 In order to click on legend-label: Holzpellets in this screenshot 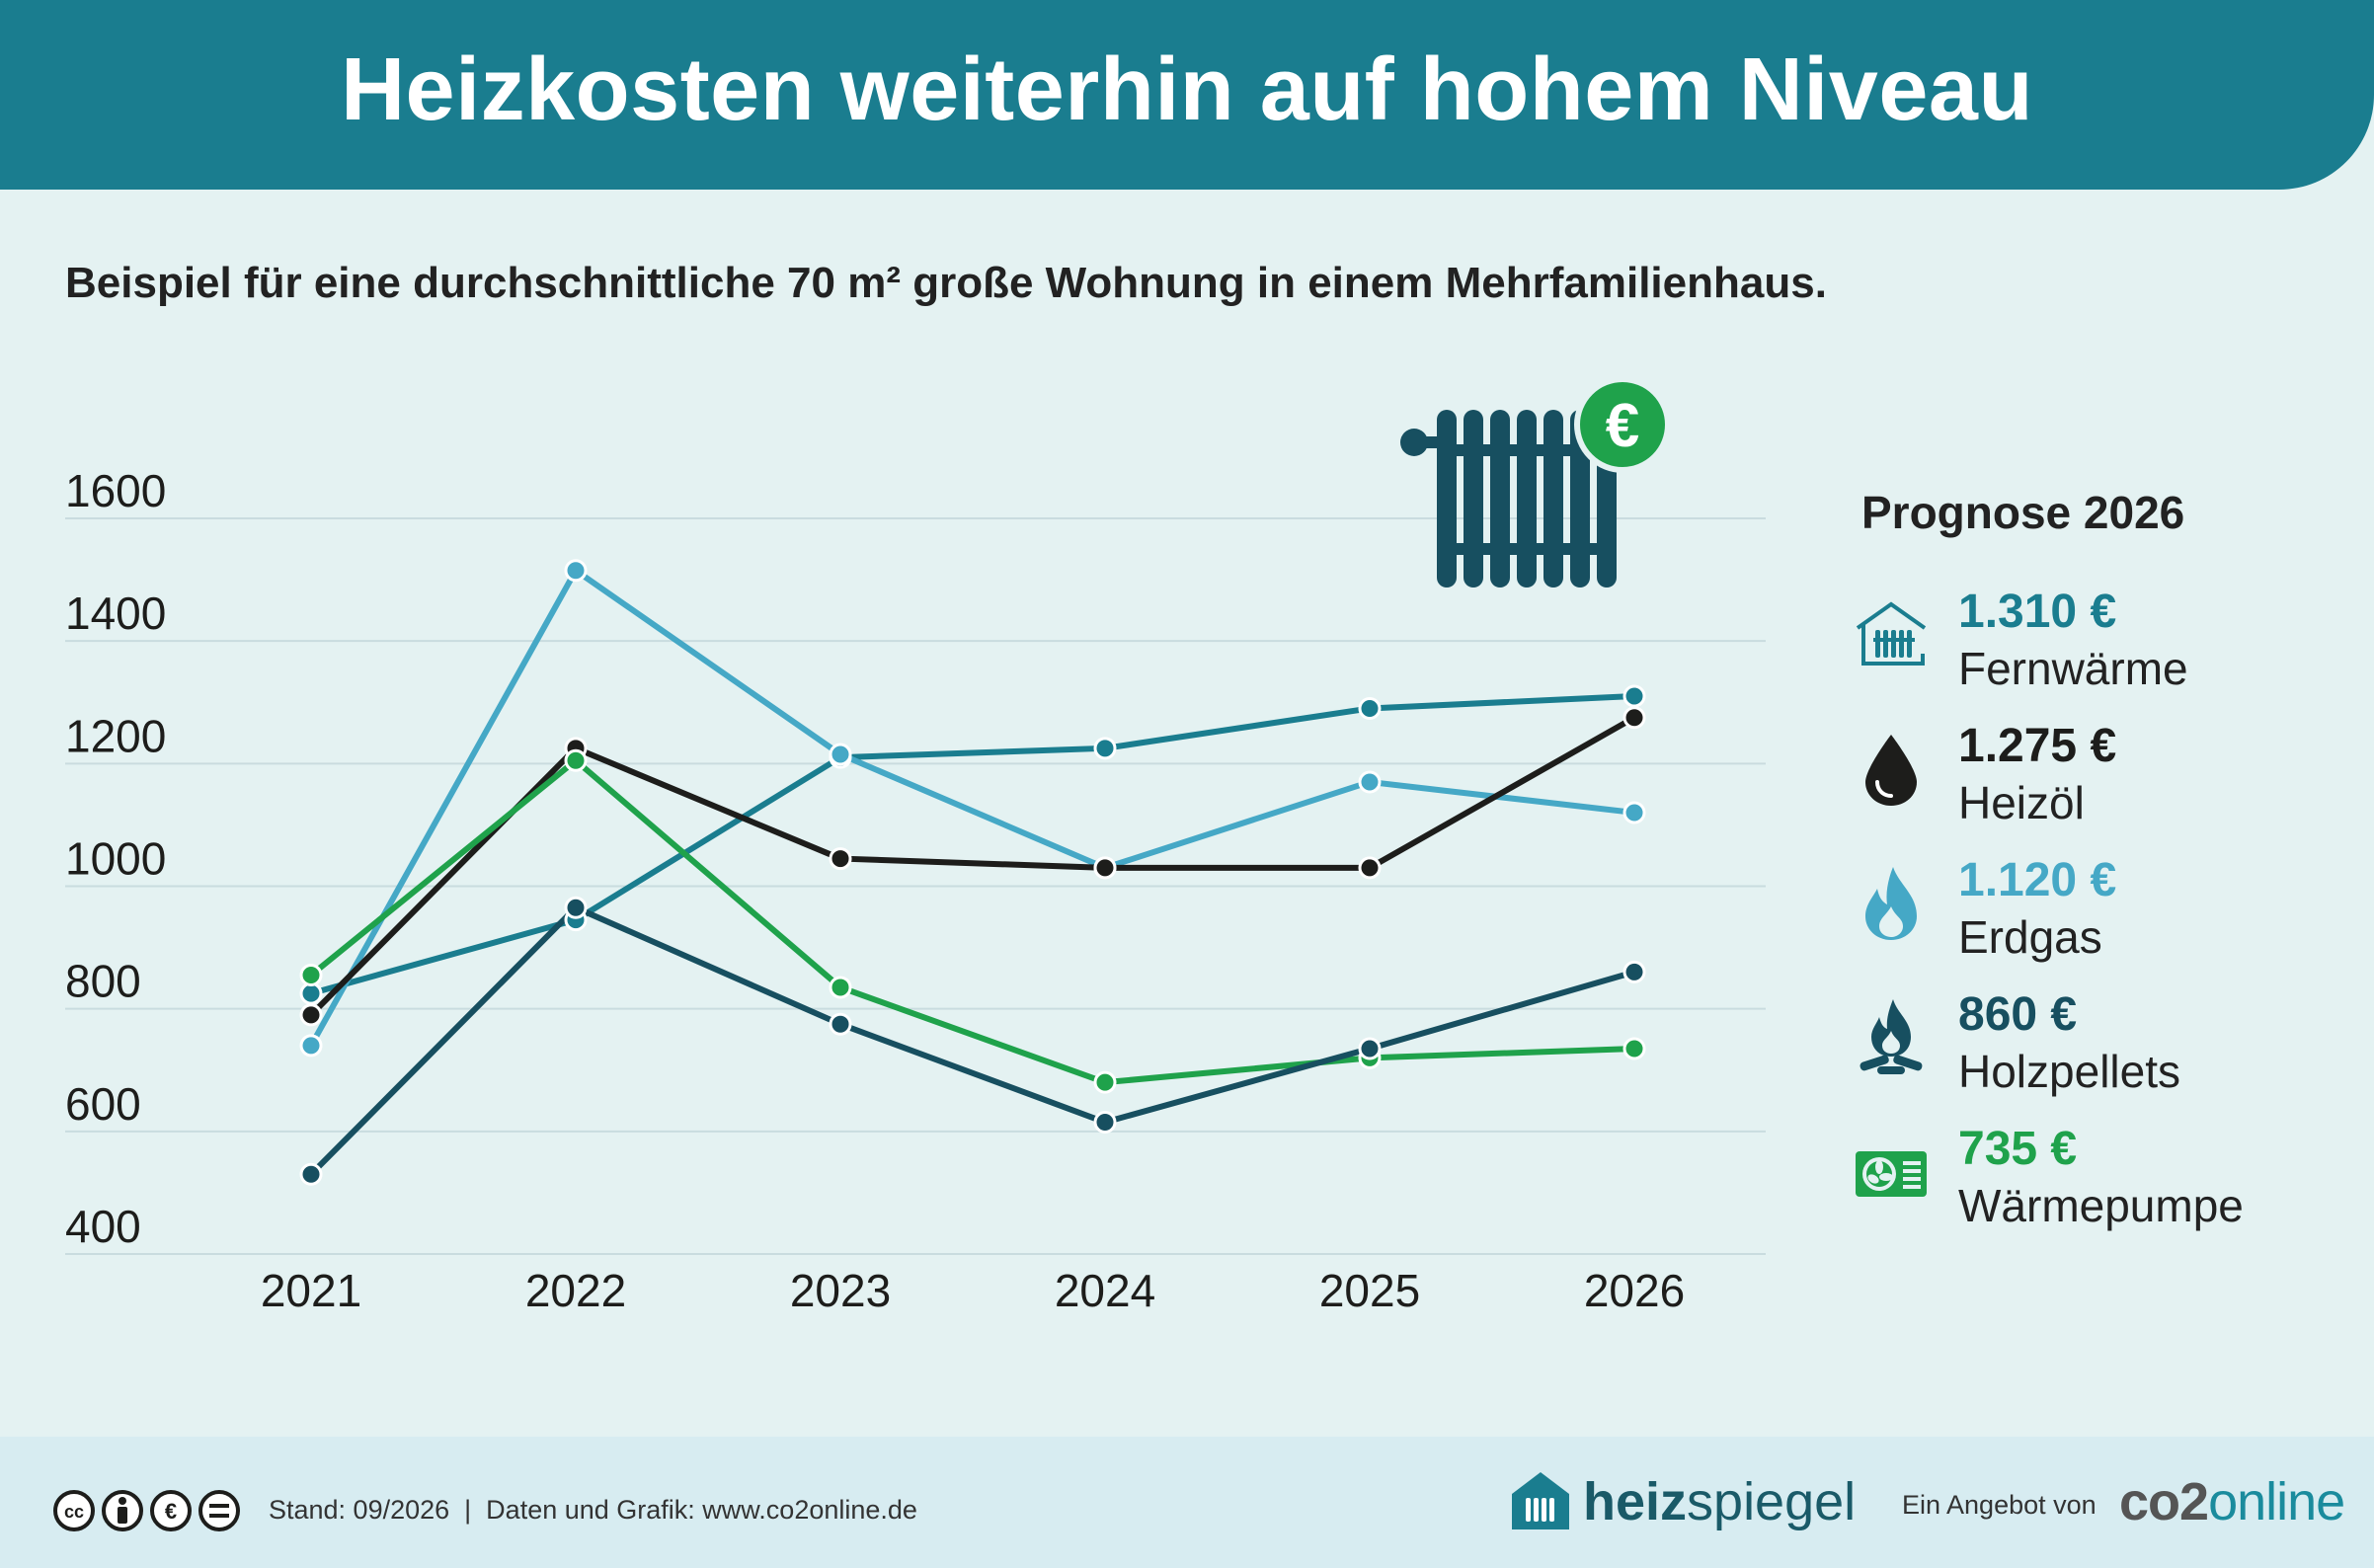, I will do `click(2069, 1071)`.